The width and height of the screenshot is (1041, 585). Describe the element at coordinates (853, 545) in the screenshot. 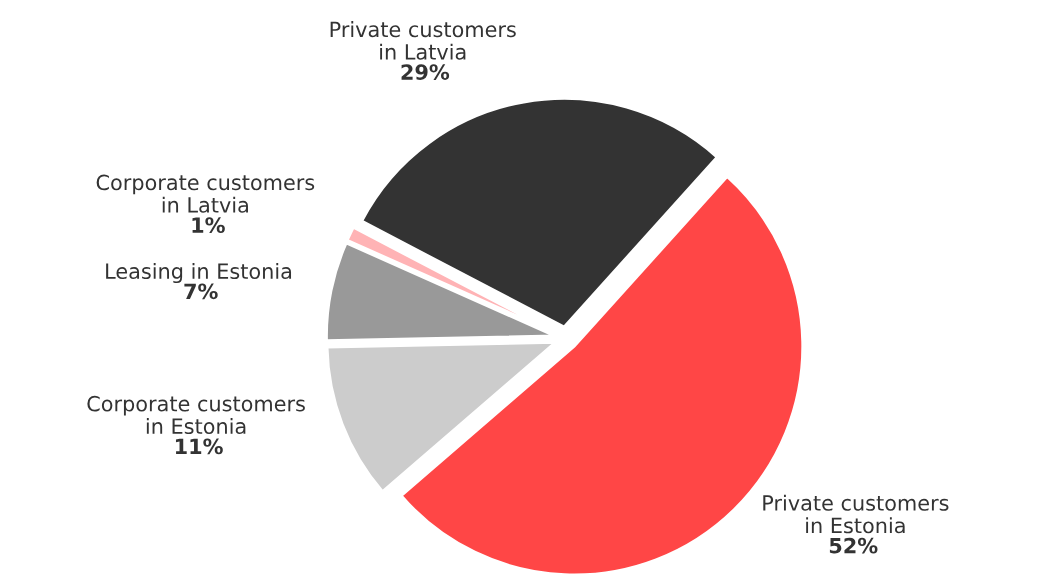

I see `data-label: 52%` at that location.